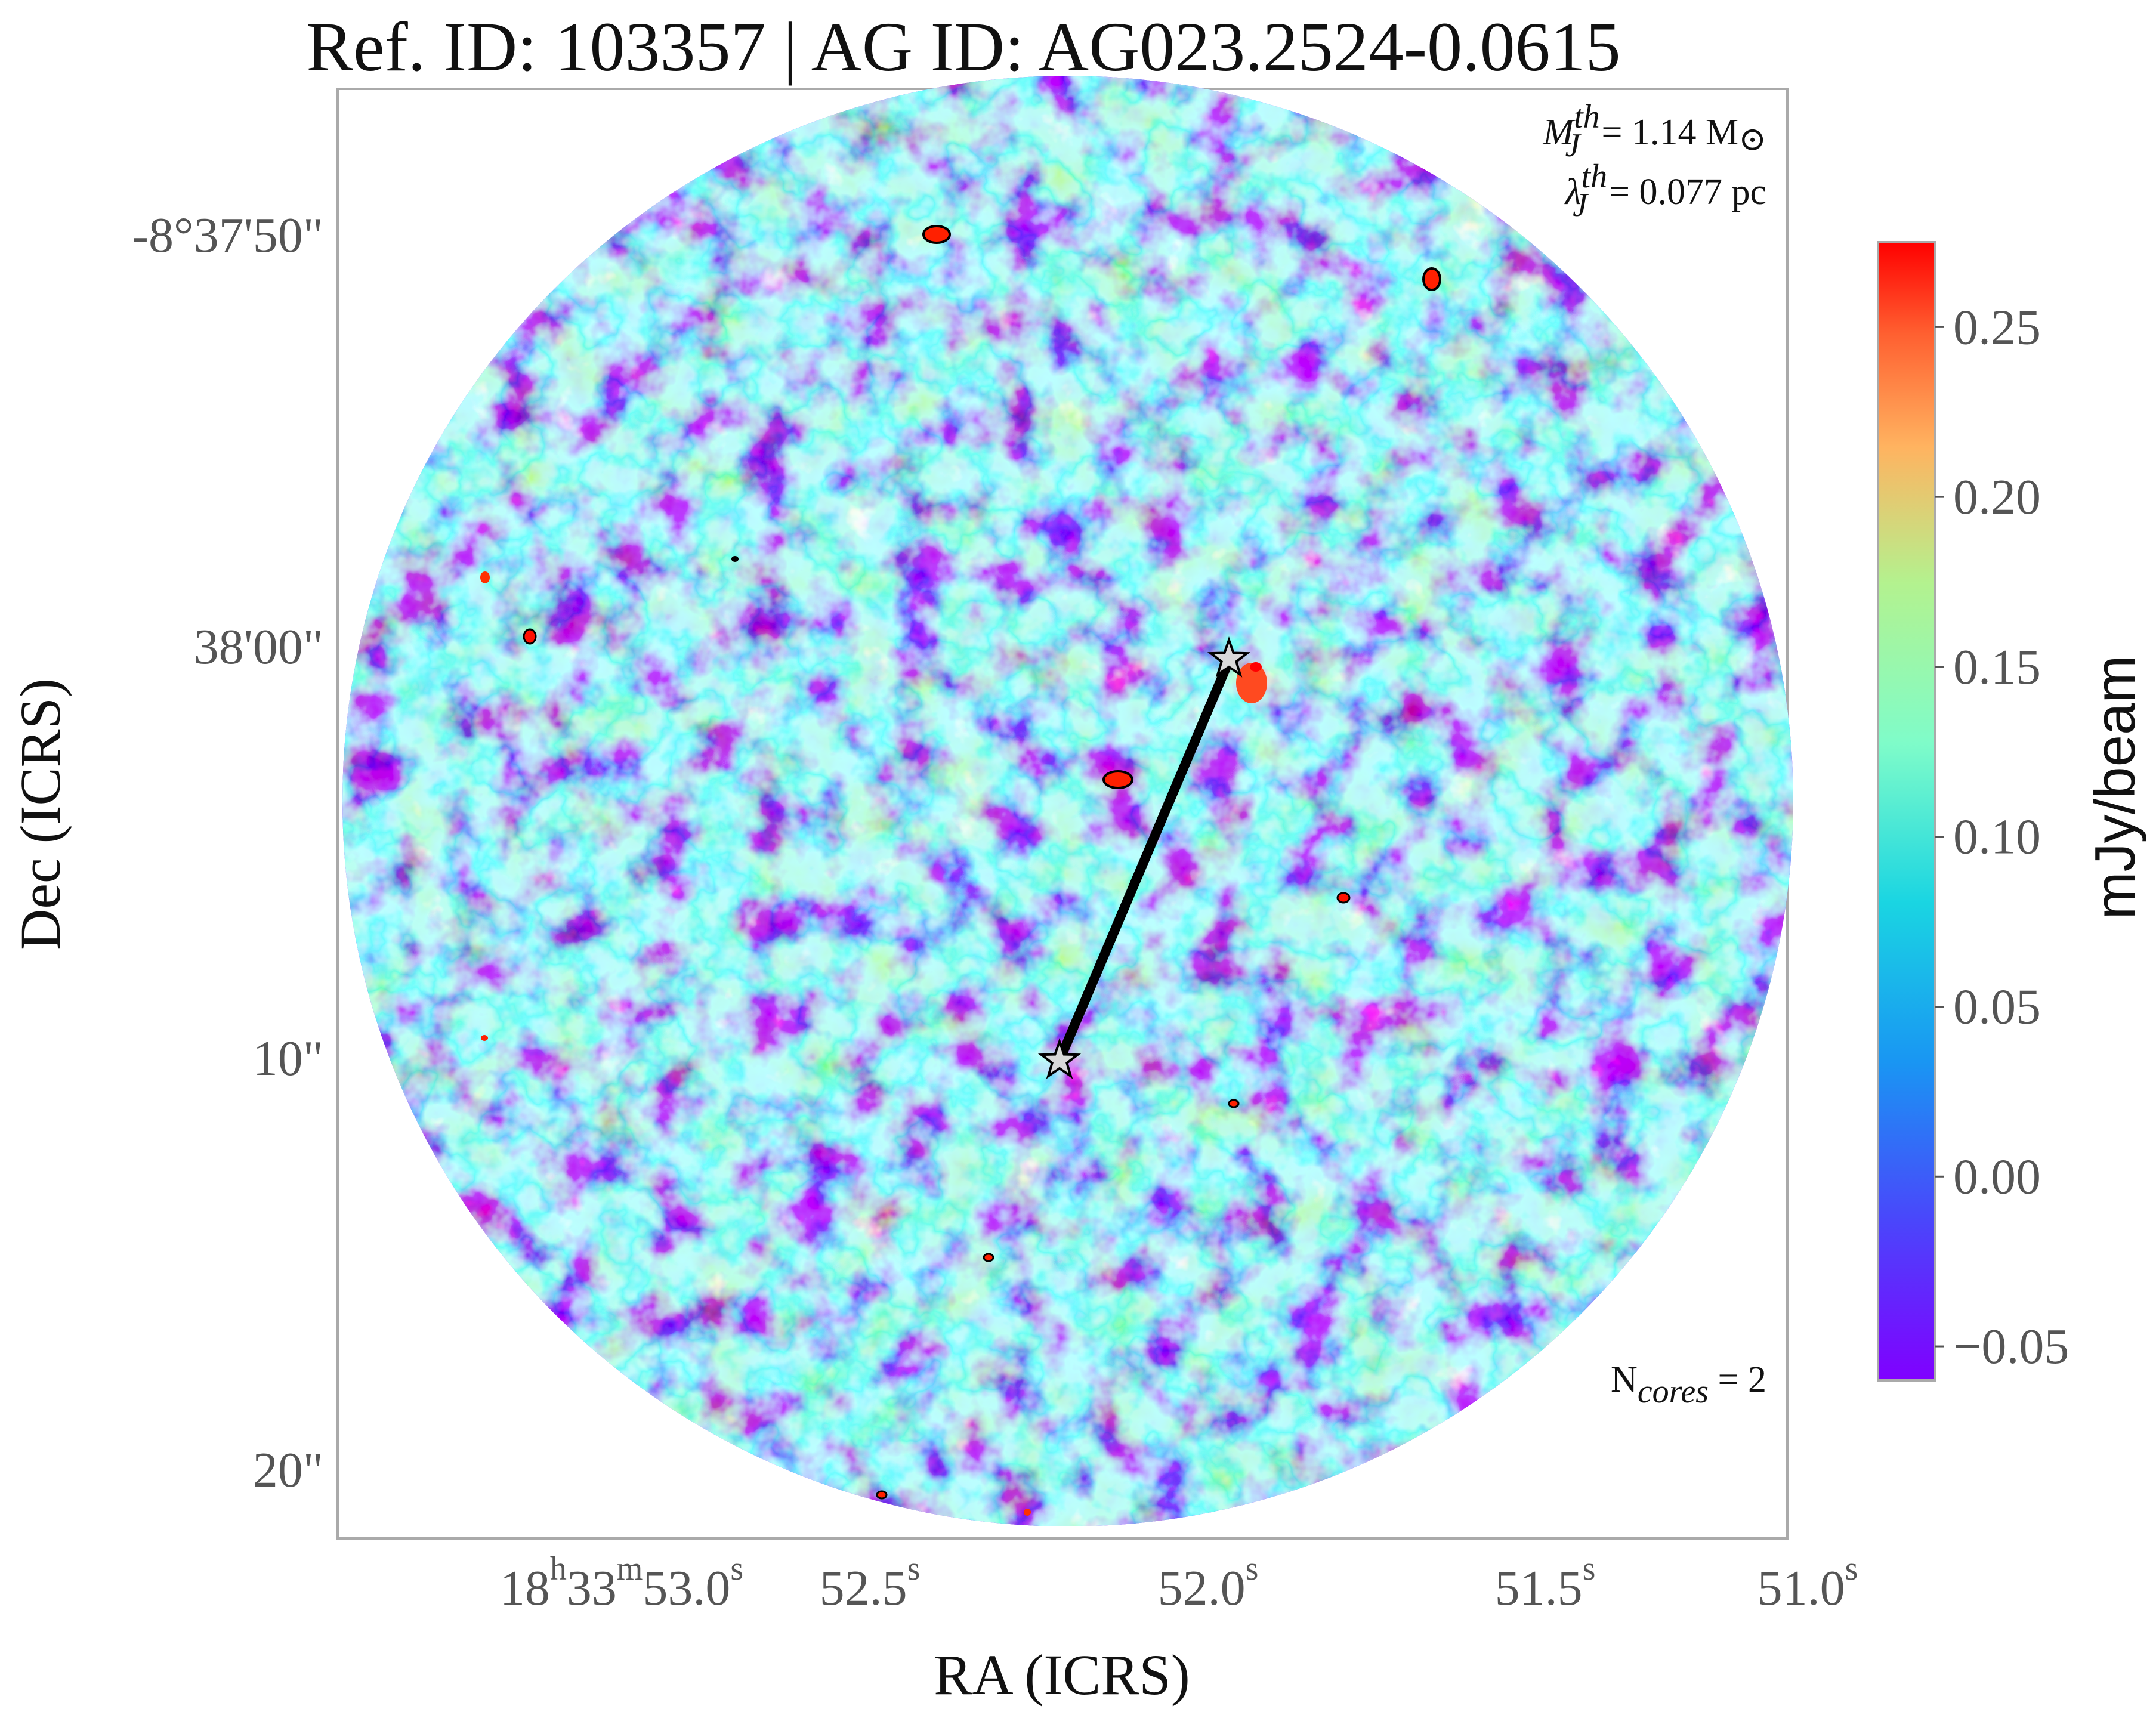 This screenshot has height=1715, width=2156. I want to click on colorbar-tick-label: 0.00, so click(1997, 1176).